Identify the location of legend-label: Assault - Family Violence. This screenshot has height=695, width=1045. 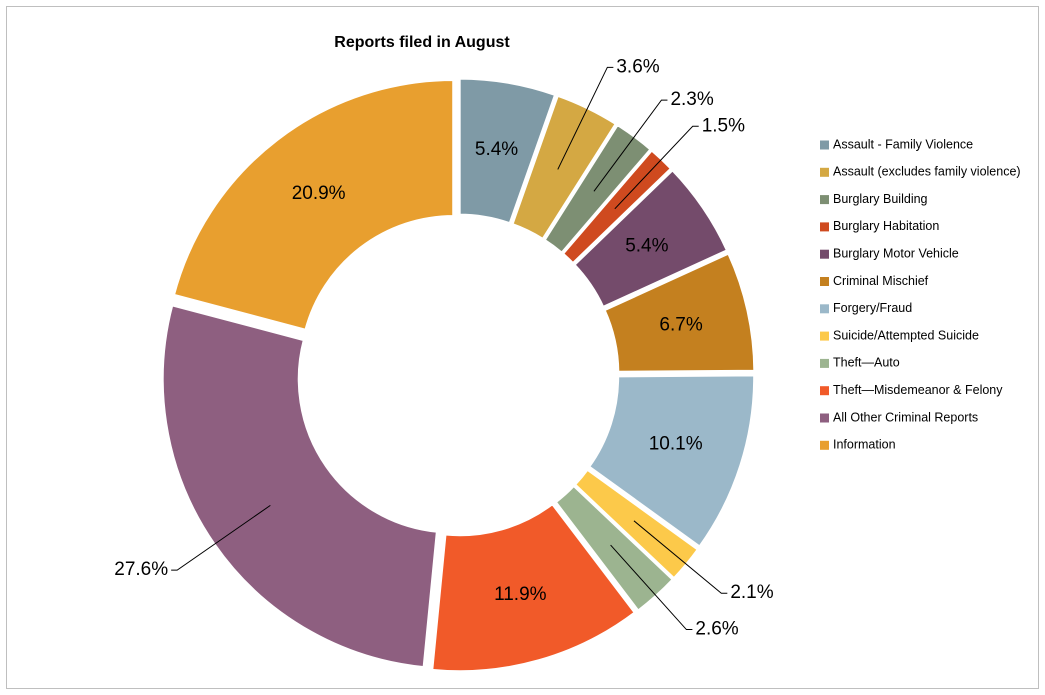
(903, 144).